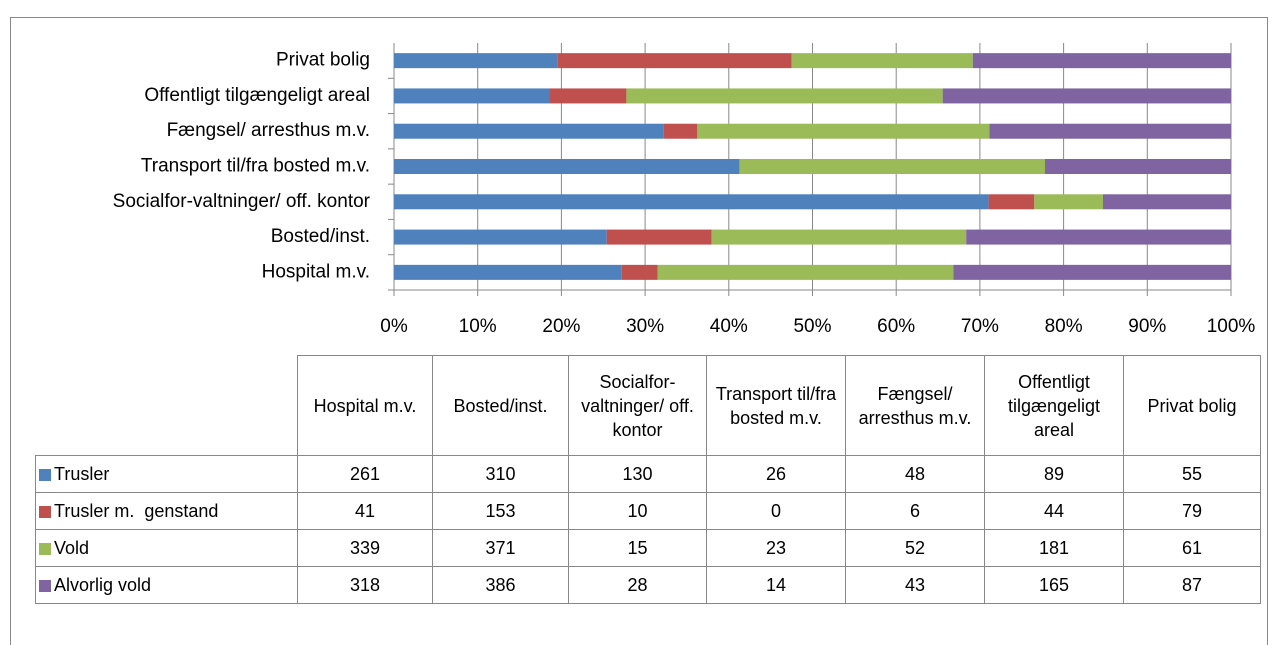  I want to click on table-row: Trusler m. genstand 41 153 10 0 6 44 79, so click(648, 511).